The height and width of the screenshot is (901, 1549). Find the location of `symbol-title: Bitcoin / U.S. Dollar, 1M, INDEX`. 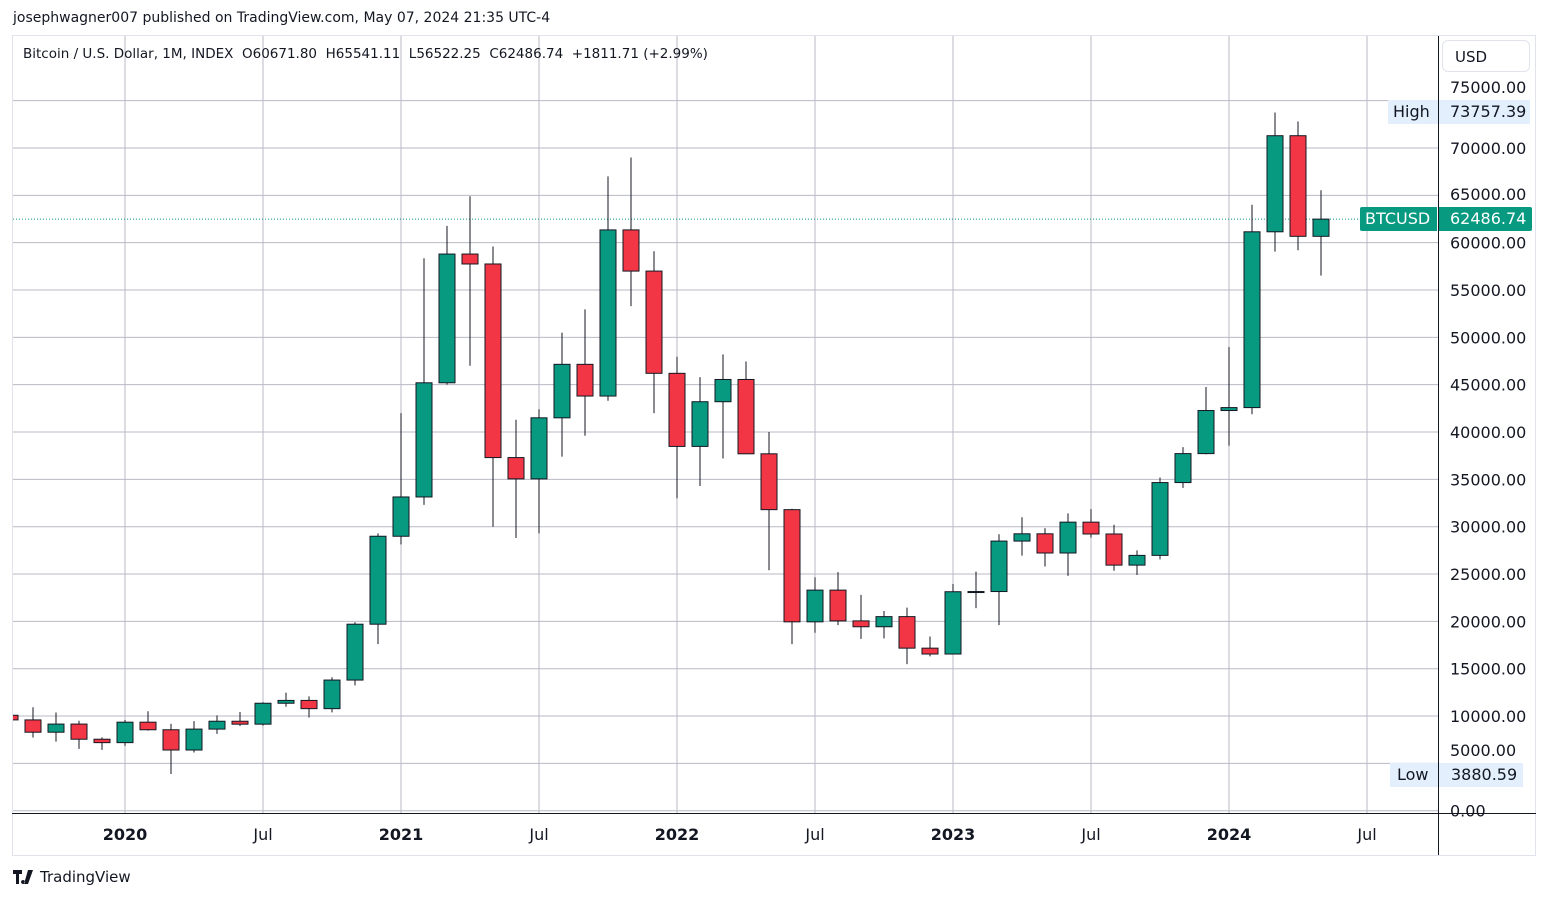

symbol-title: Bitcoin / U.S. Dollar, 1M, INDEX is located at coordinates (128, 54).